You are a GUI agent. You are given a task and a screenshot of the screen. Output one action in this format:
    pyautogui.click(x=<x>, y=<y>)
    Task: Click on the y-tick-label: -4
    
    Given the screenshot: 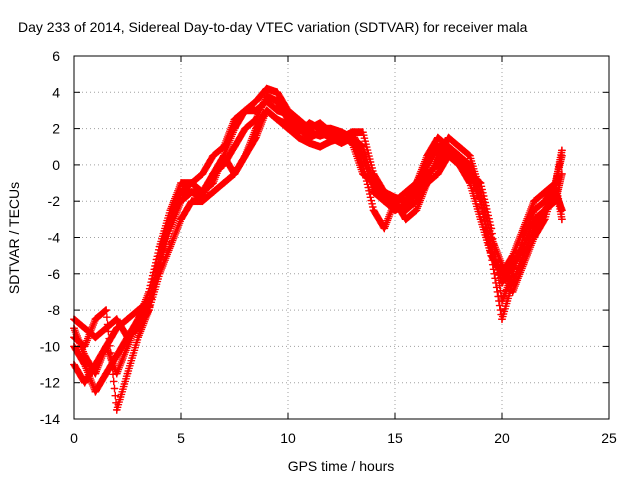 What is the action you would take?
    pyautogui.click(x=54, y=238)
    